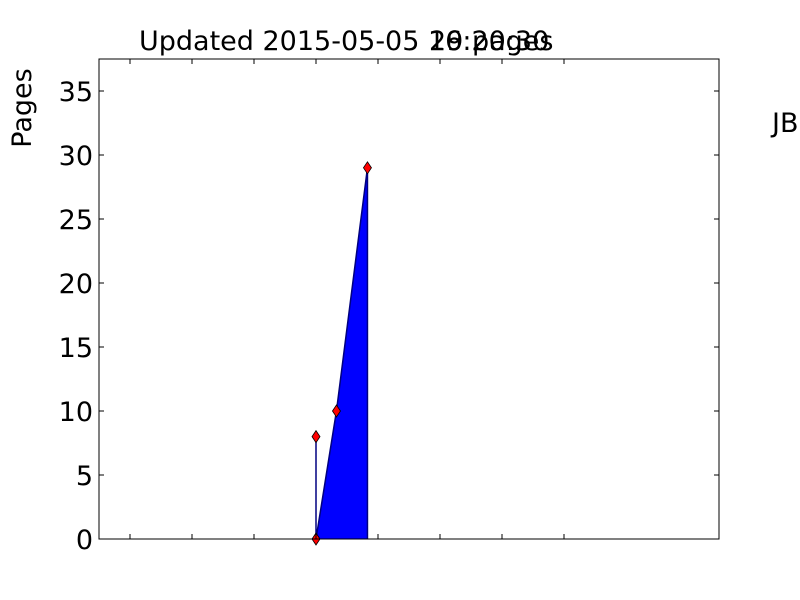 The width and height of the screenshot is (800, 600). I want to click on chart-title-updated: Updated 2015-05-05 16:20:30, so click(344, 41).